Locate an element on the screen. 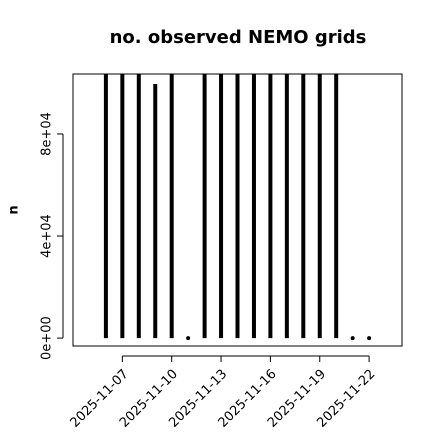 Image resolution: width=440 pixels, height=440 pixels. y-tick-label: 0e+00 is located at coordinates (47, 338).